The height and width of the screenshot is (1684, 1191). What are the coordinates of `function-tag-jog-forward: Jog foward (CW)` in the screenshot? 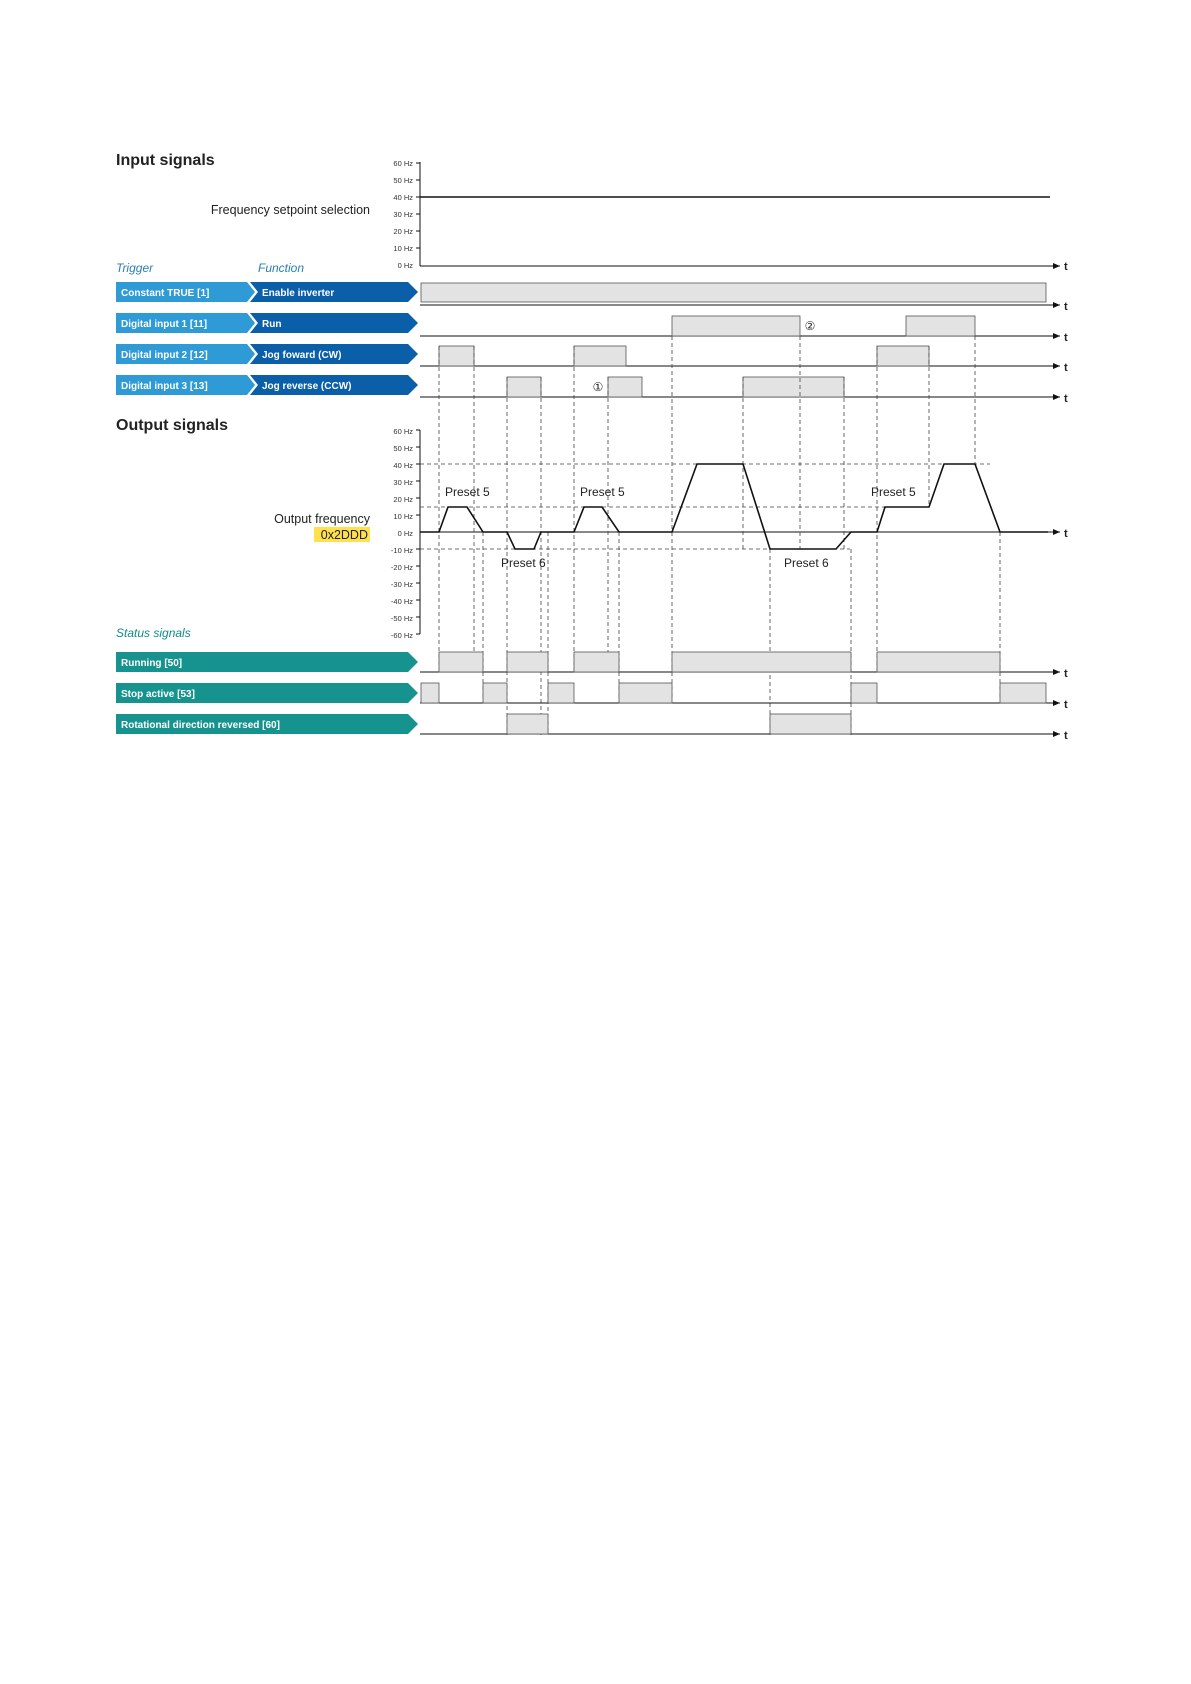 It's located at (334, 354).